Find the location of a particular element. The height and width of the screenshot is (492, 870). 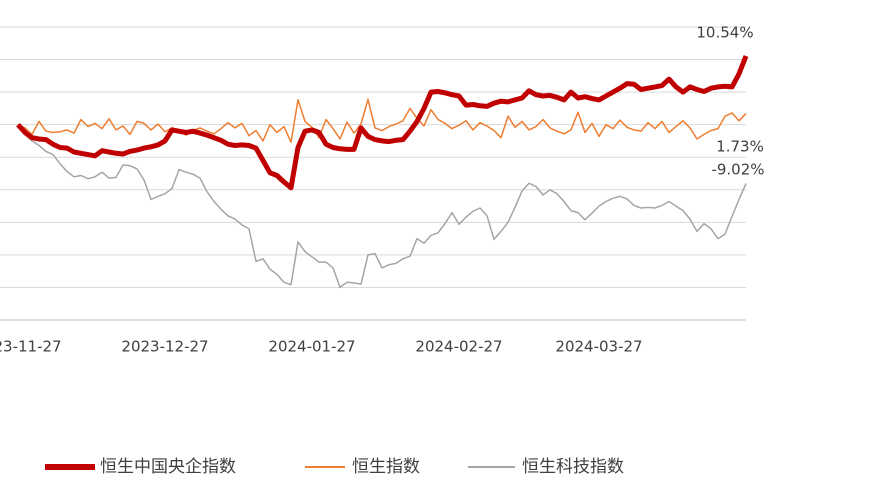

end-label: -9.02% is located at coordinates (737, 170).